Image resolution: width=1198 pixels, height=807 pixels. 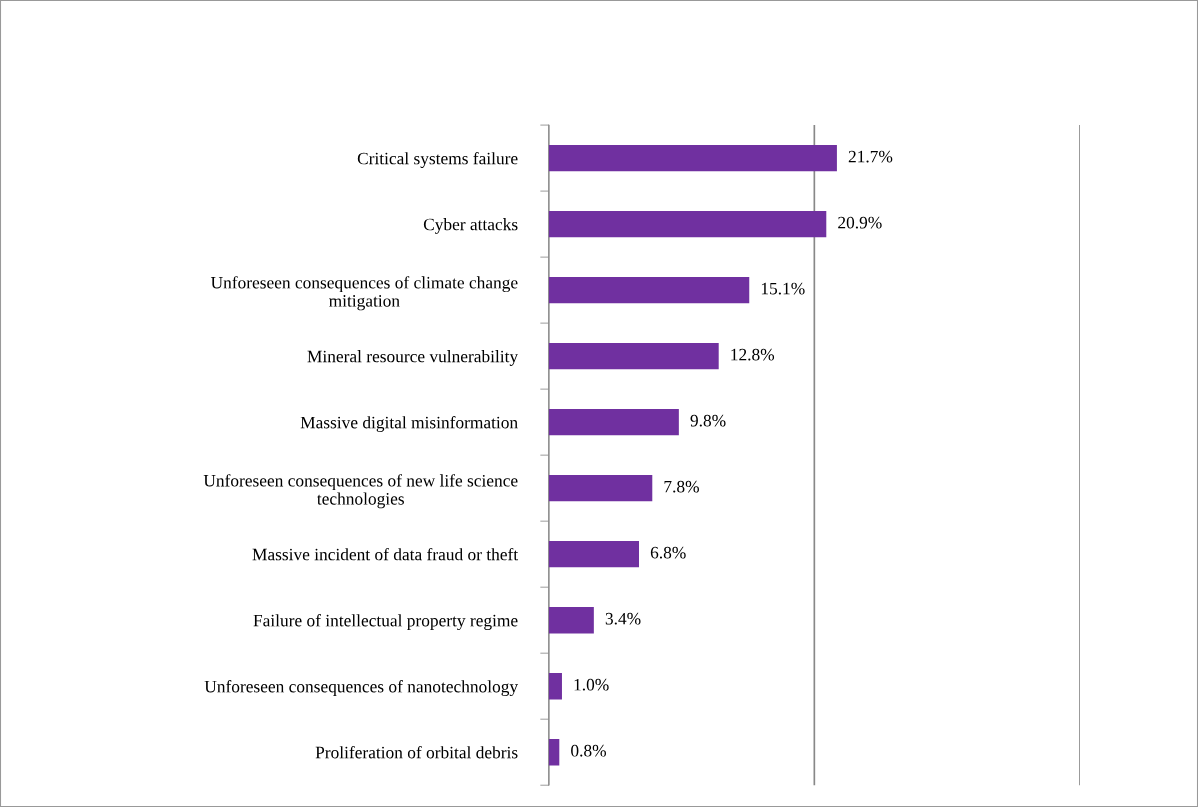 What do you see at coordinates (360, 491) in the screenshot?
I see `y-tick-label: Unforeseen consequences of new life science technologies` at bounding box center [360, 491].